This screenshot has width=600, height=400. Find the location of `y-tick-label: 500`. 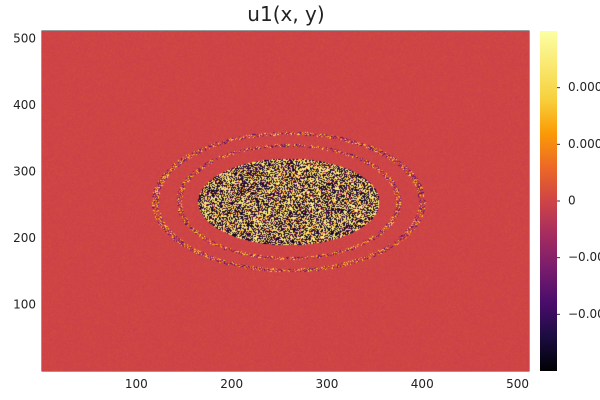

y-tick-label: 500 is located at coordinates (24, 38).